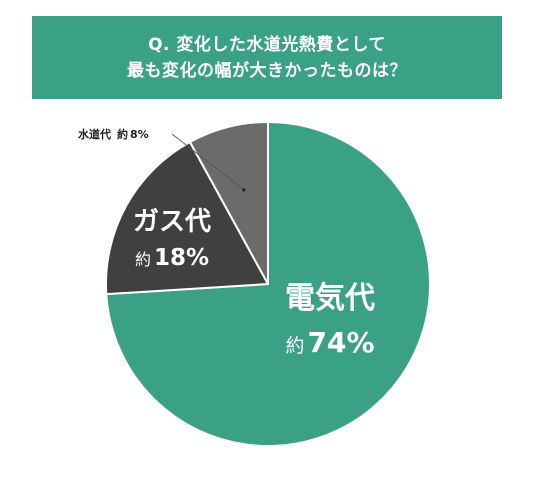  Describe the element at coordinates (122, 134) in the screenshot. I see `slice-prefix-3: 約` at that location.